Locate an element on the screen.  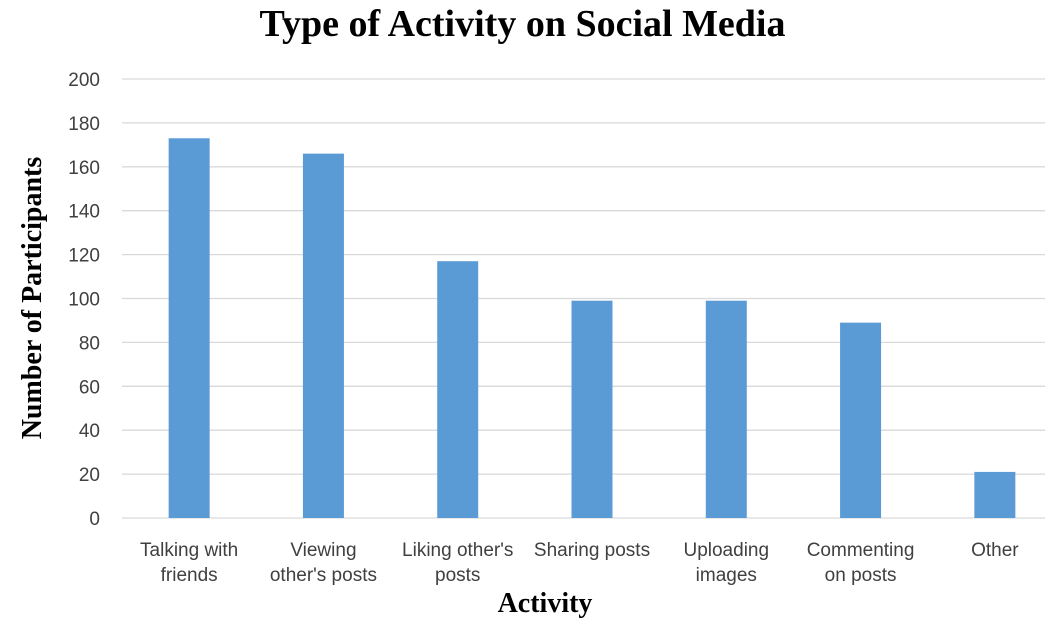
y-tick-label: 120 is located at coordinates (84, 256).